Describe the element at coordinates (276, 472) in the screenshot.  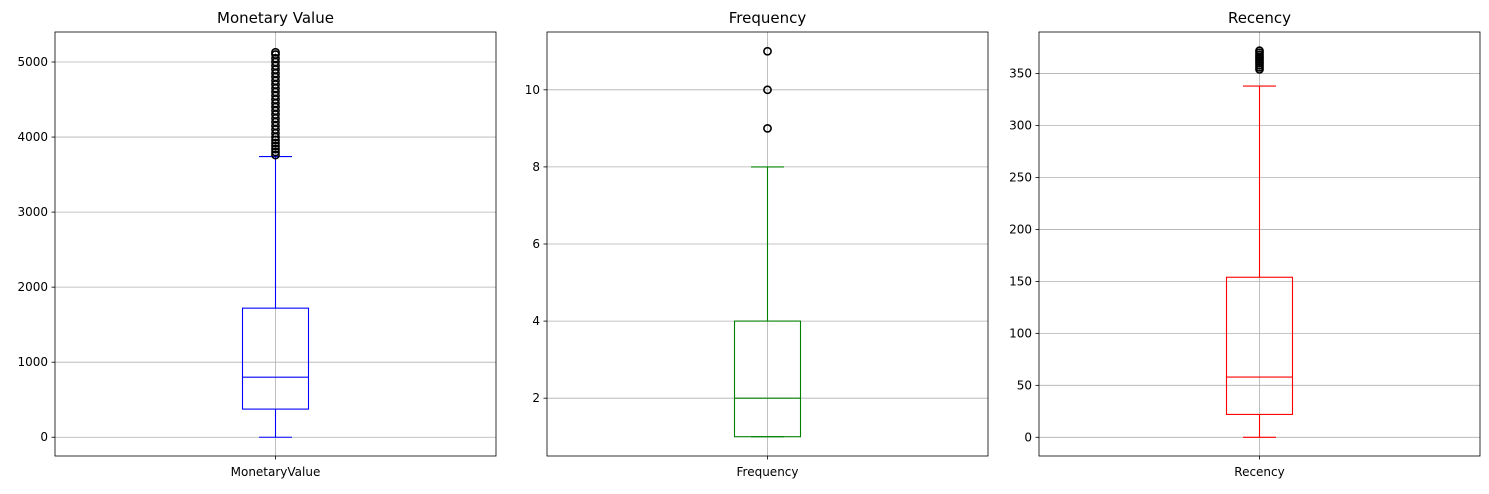
I see `x-tick-label: MonetaryValue` at that location.